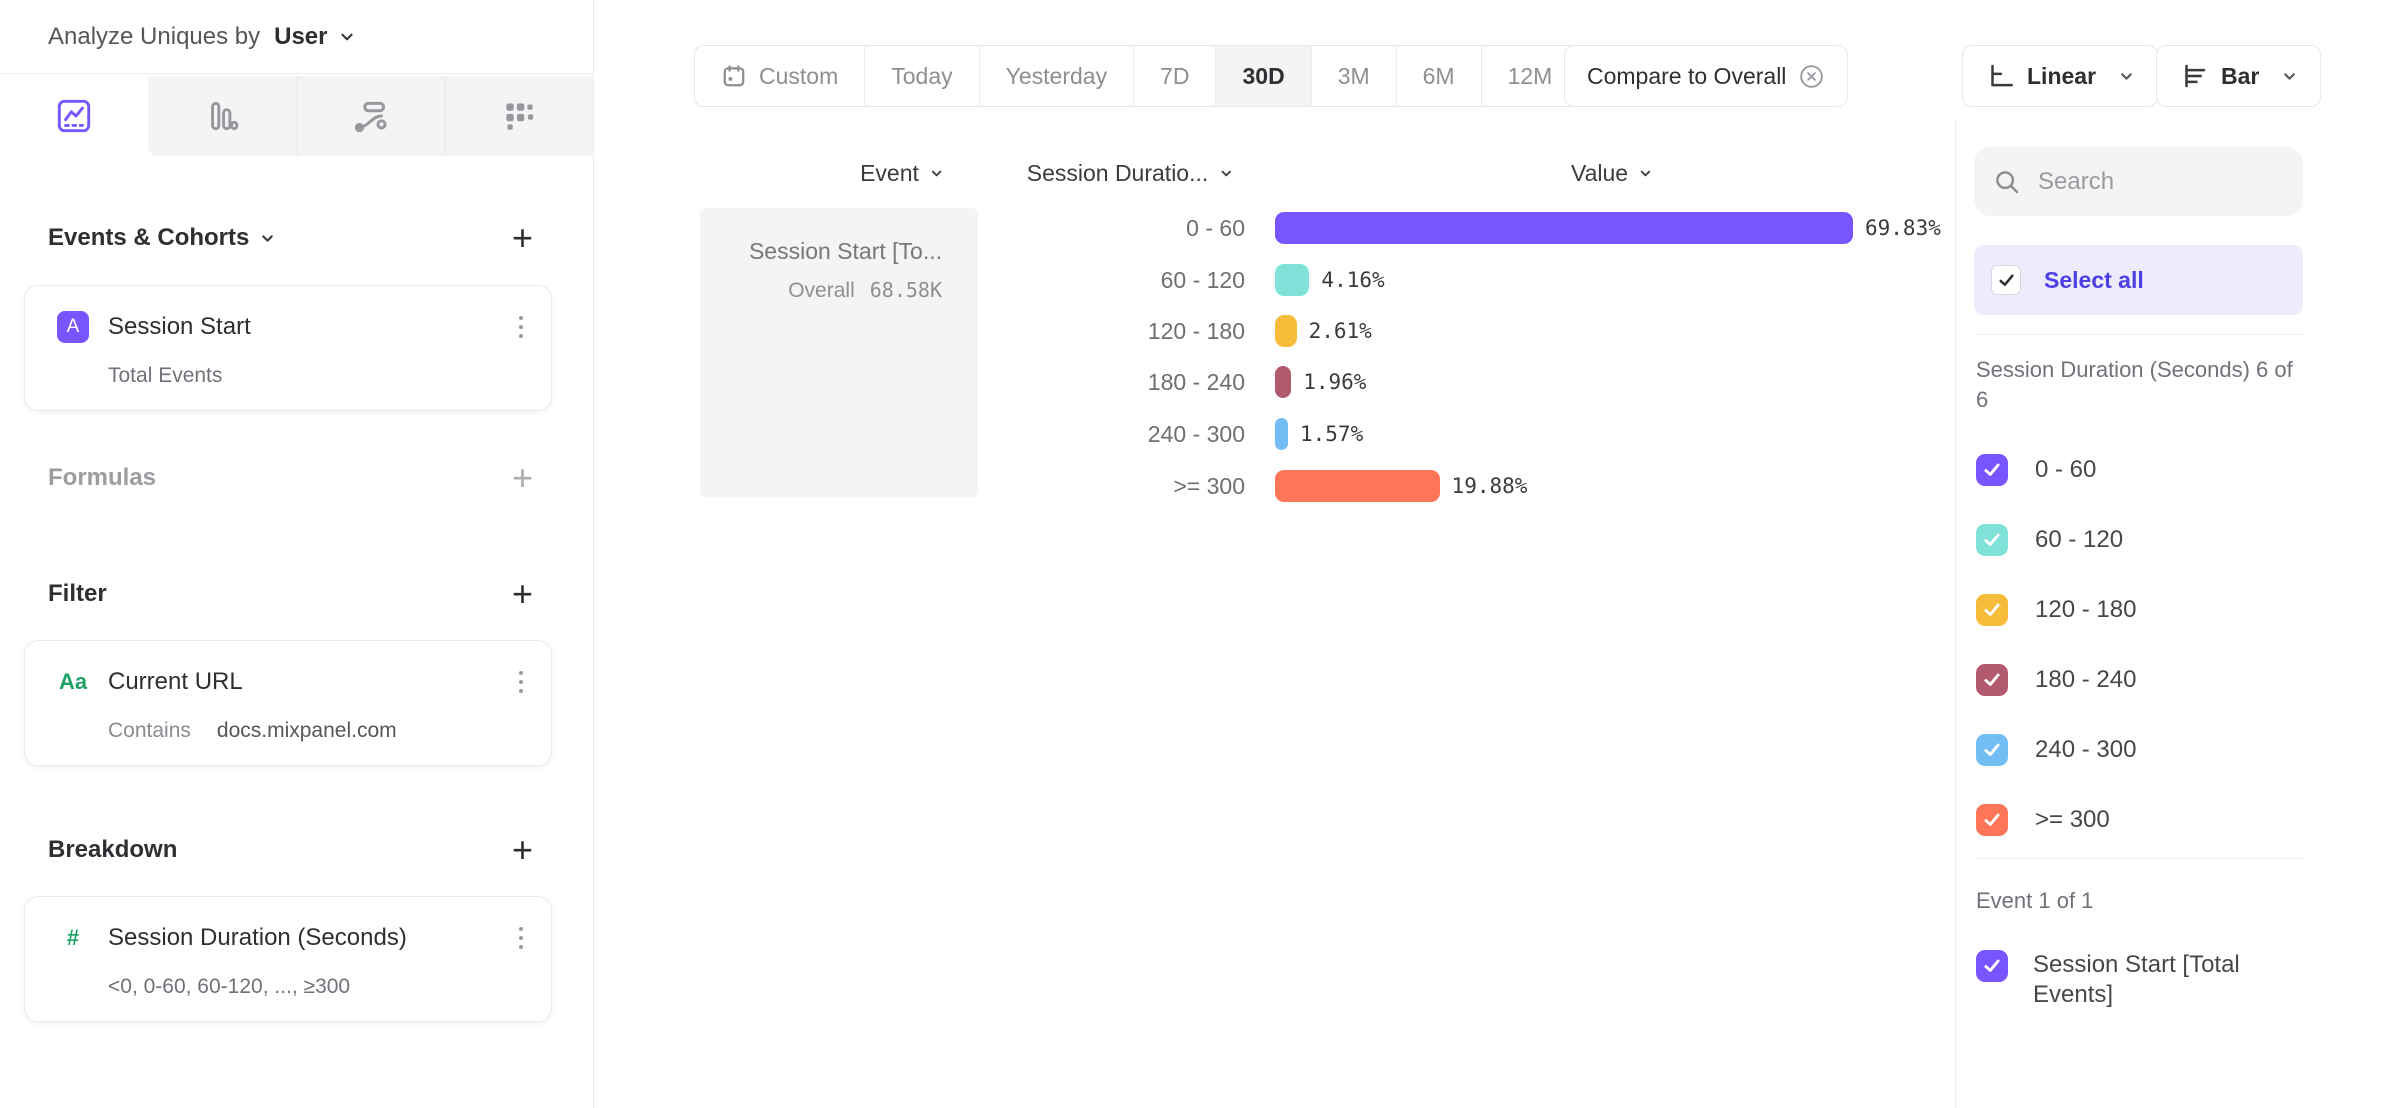  I want to click on filter-header: Filter +, so click(296, 594).